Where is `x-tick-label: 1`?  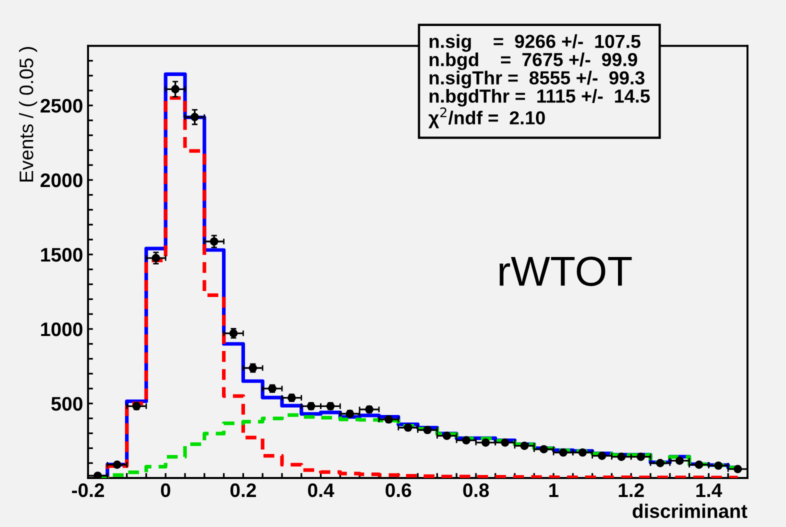 x-tick-label: 1 is located at coordinates (553, 490).